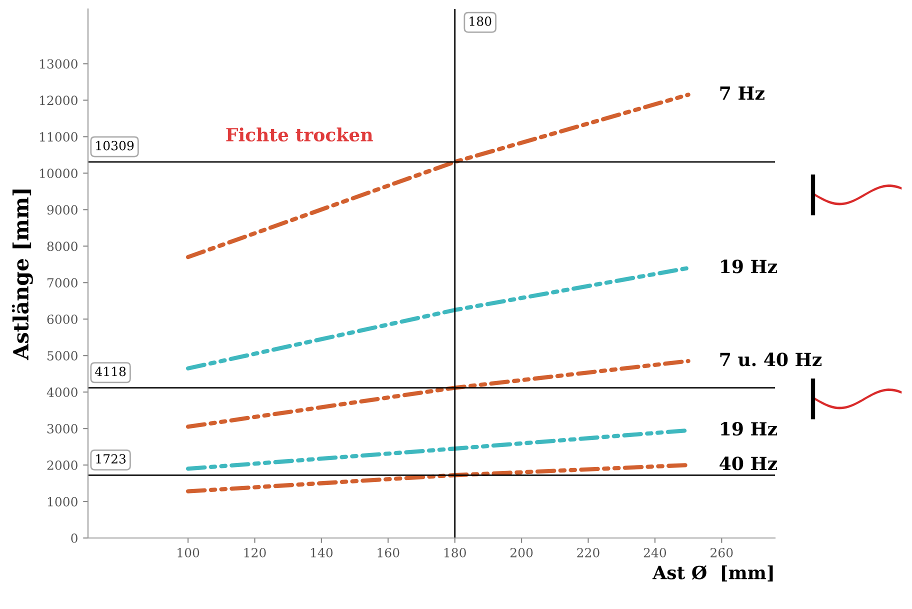  I want to click on x-tick-label: 240, so click(655, 553).